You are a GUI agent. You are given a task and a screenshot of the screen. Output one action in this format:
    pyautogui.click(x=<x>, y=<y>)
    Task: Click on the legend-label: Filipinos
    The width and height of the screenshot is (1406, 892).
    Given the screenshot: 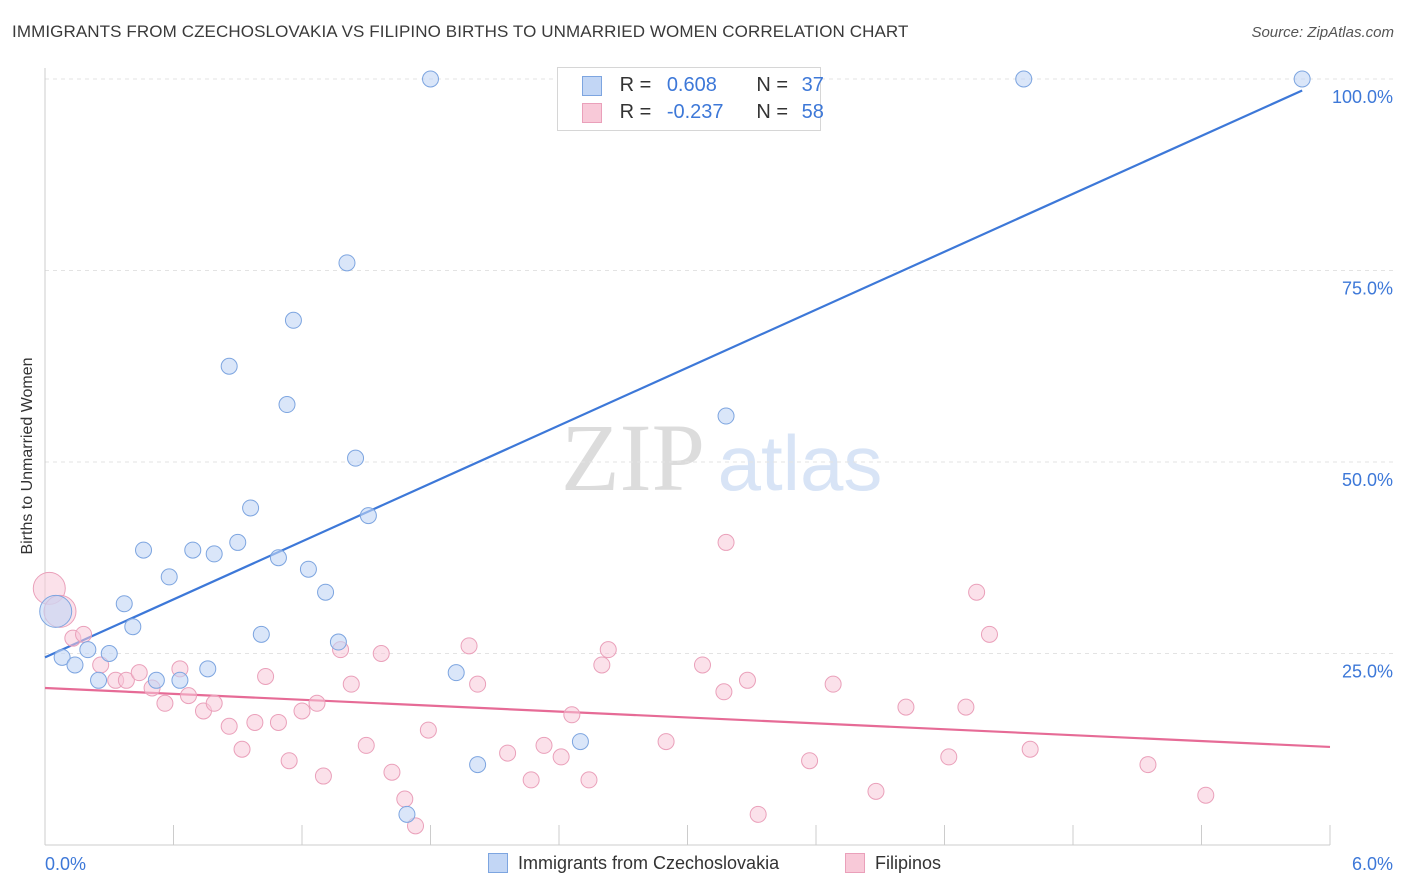 What is the action you would take?
    pyautogui.click(x=908, y=862)
    